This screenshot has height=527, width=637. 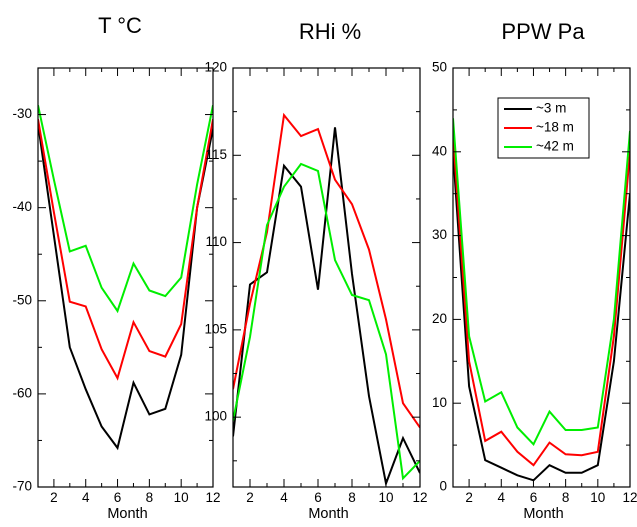 I want to click on y-tick-label: 40, so click(x=439, y=150).